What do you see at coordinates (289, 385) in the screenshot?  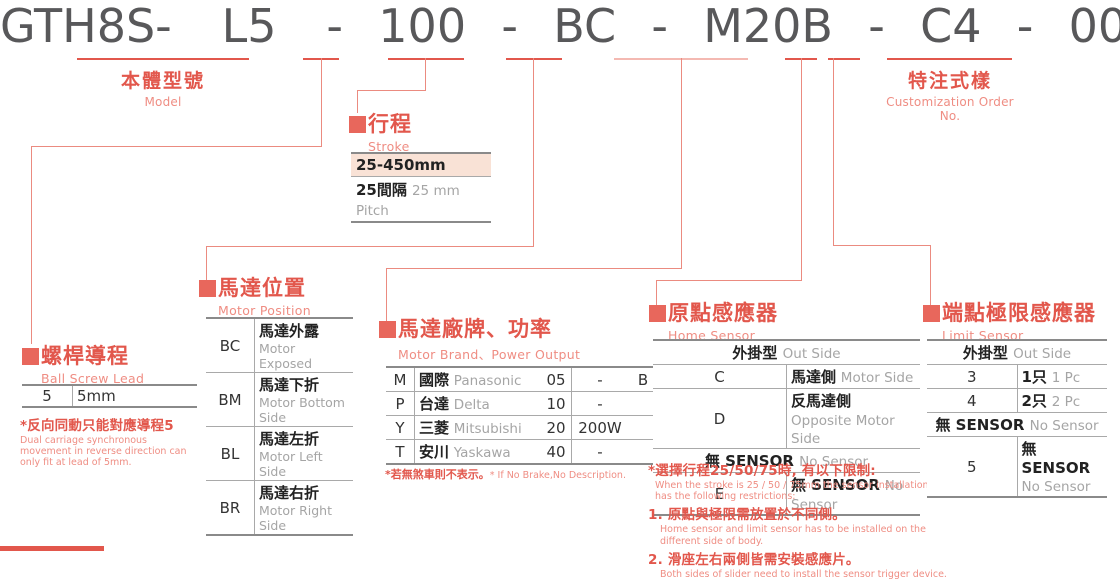 I see `cell-desc-zh: 馬達下折` at bounding box center [289, 385].